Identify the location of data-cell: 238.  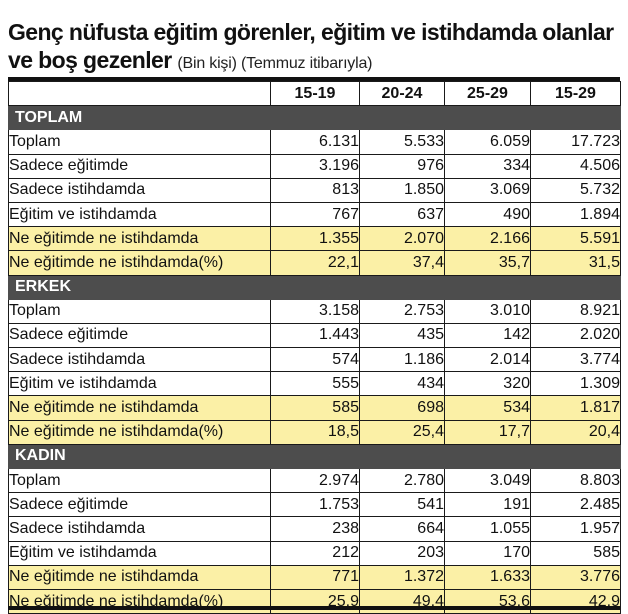
(315, 529).